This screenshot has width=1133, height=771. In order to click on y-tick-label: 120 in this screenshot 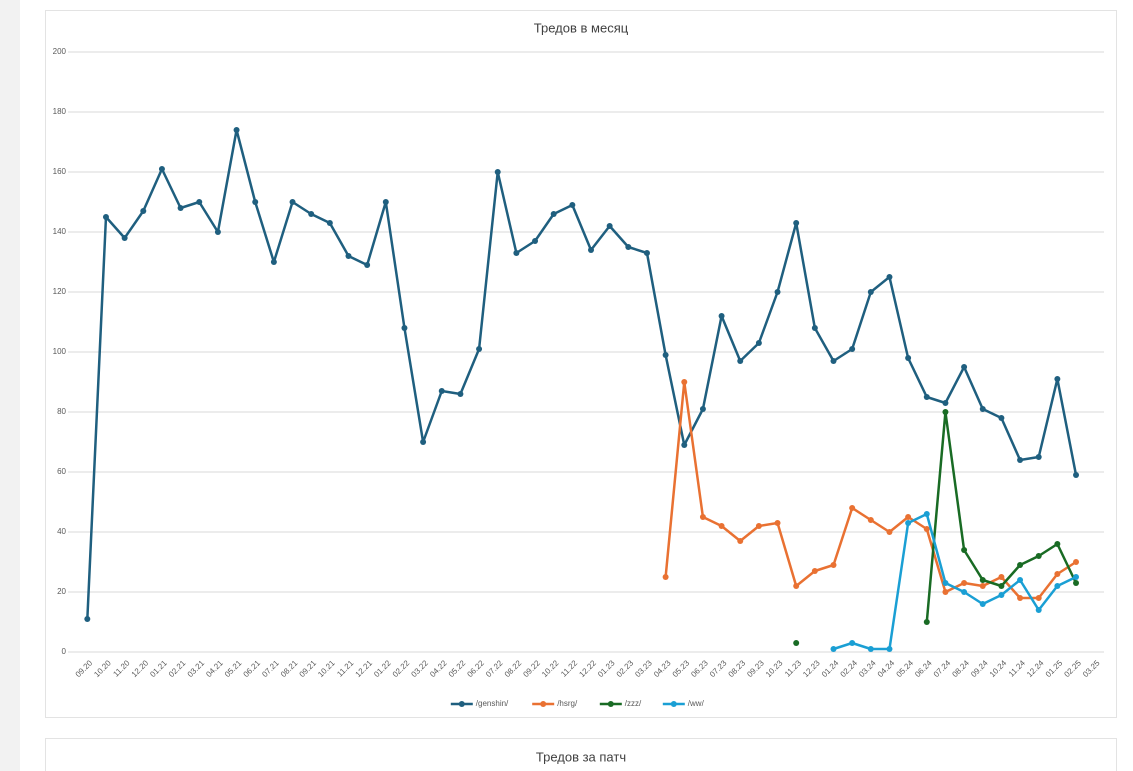, I will do `click(60, 291)`.